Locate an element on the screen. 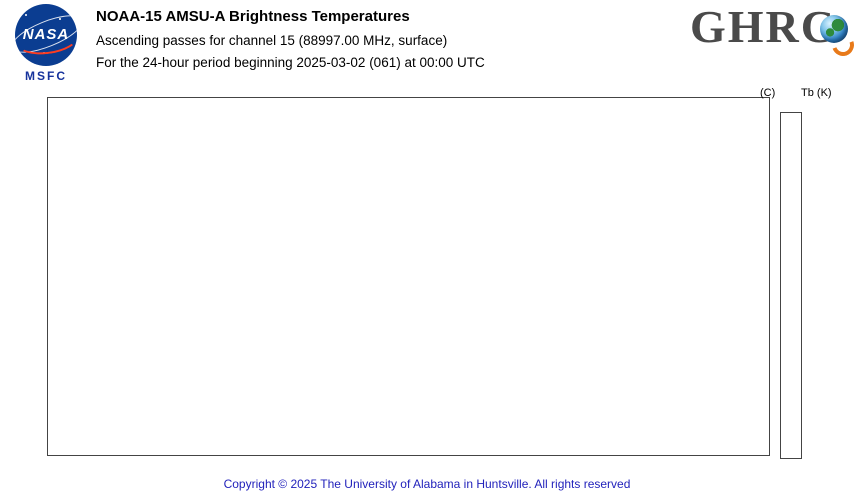 This screenshot has width=854, height=502. tb-label: Tb is located at coordinates (807, 93).